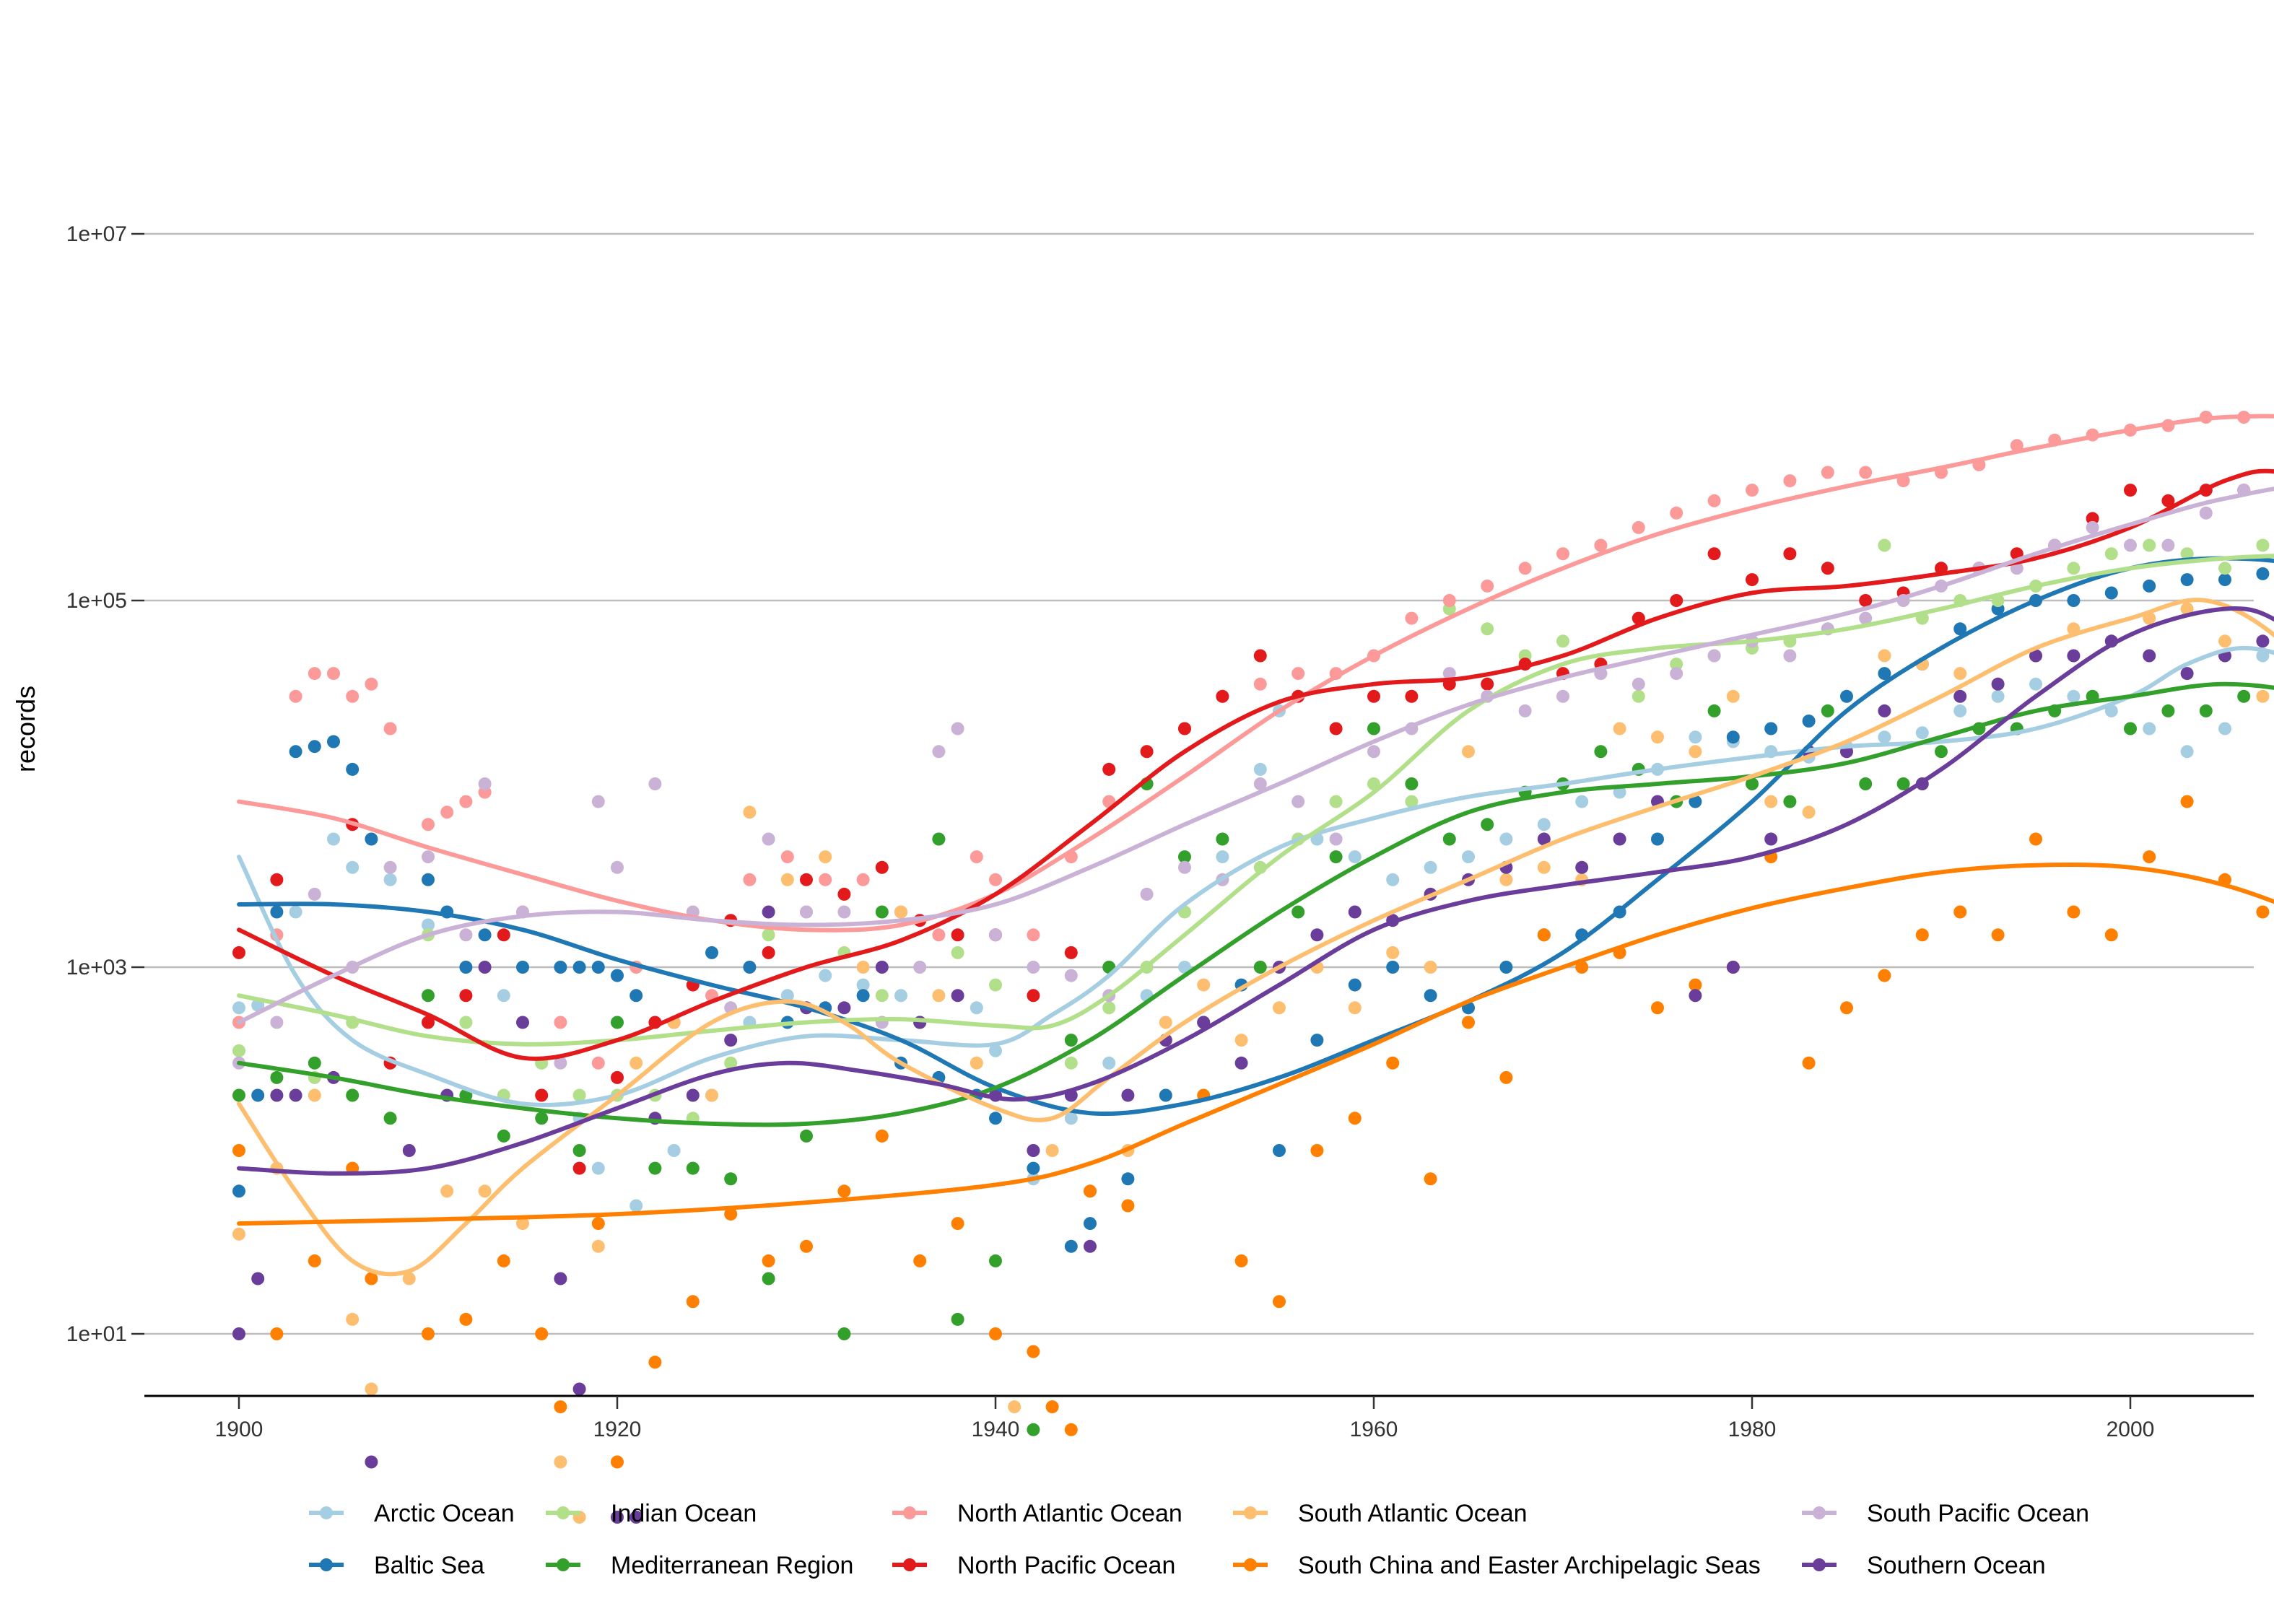 The width and height of the screenshot is (2274, 1624). What do you see at coordinates (732, 1565) in the screenshot?
I see `legend-label: Mediterranean Region` at bounding box center [732, 1565].